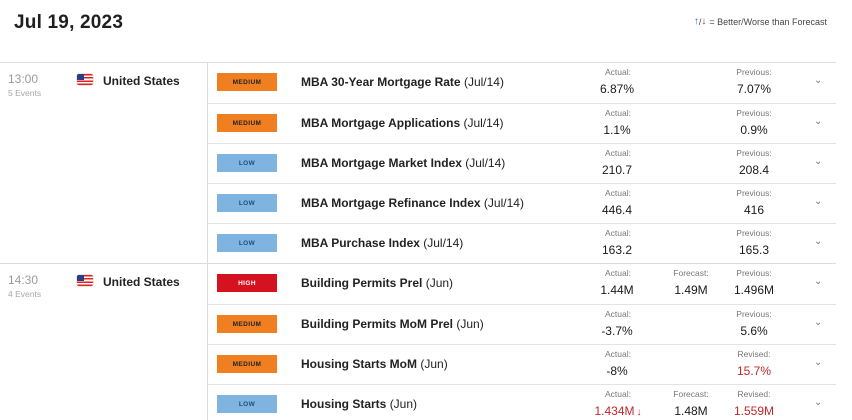  Describe the element at coordinates (754, 210) in the screenshot. I see `previous-value: 416` at that location.